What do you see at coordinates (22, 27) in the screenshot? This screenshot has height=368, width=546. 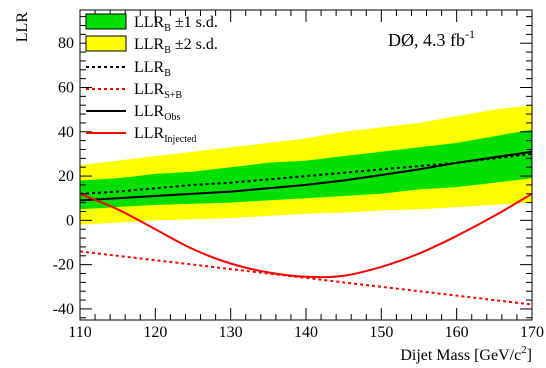 I see `y-axis-title: LLR` at bounding box center [22, 27].